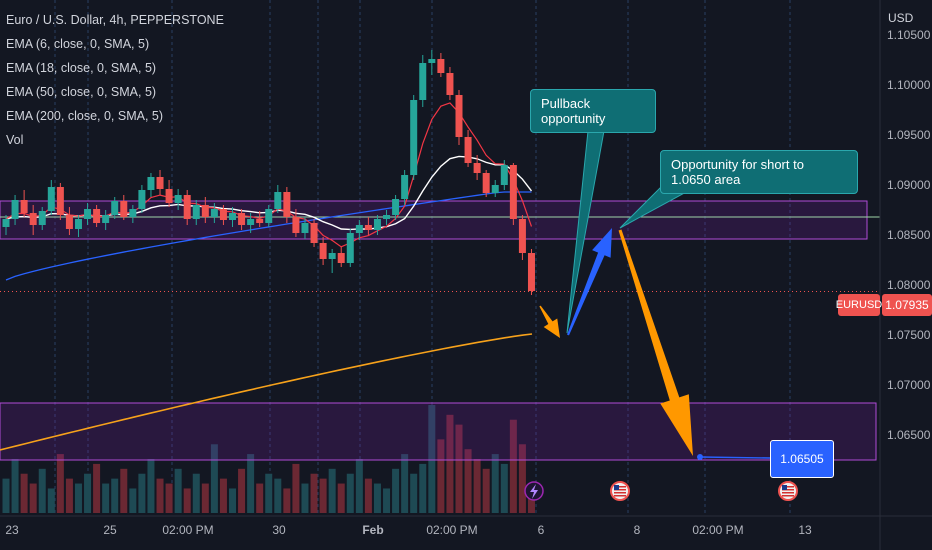 The image size is (932, 550). I want to click on price-tick-label: 1.08000, so click(909, 285).